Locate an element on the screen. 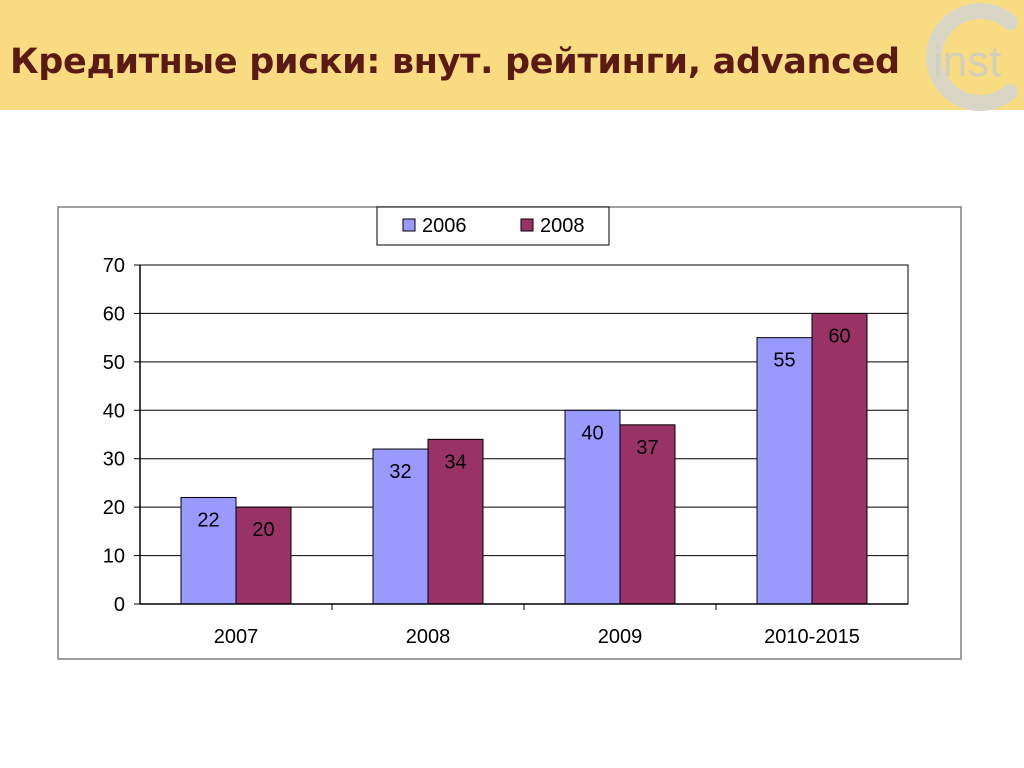  bar-2006-2009 is located at coordinates (592, 507).